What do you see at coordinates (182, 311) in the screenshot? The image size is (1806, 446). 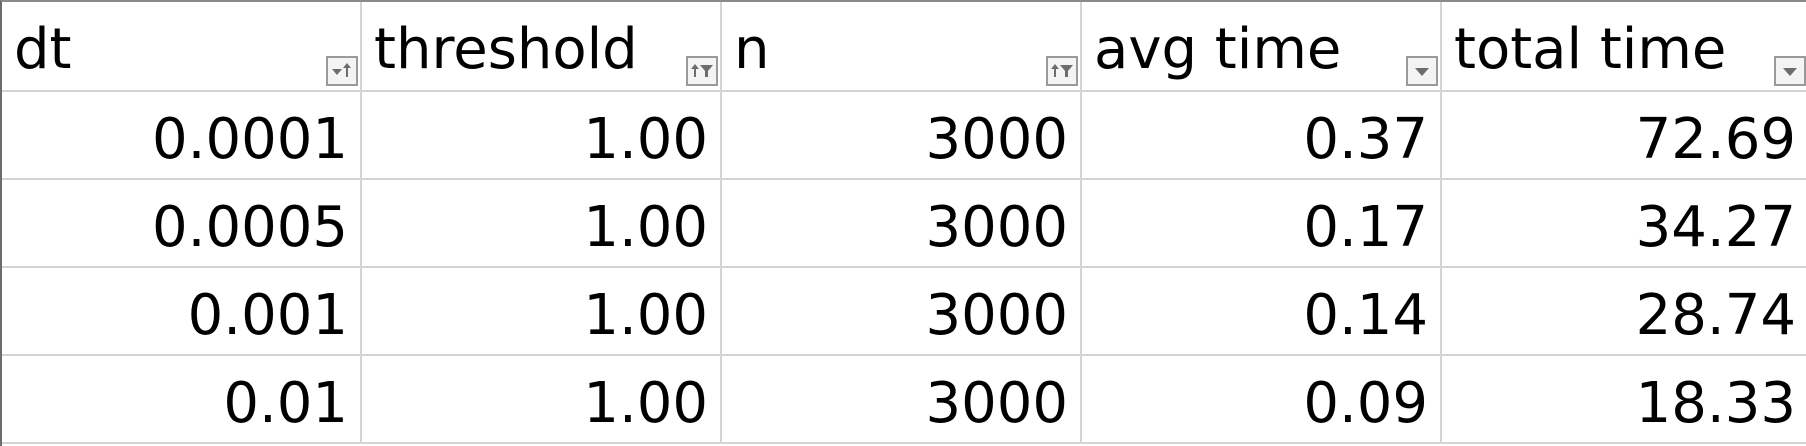 I see `cell-dt: 0.001` at bounding box center [182, 311].